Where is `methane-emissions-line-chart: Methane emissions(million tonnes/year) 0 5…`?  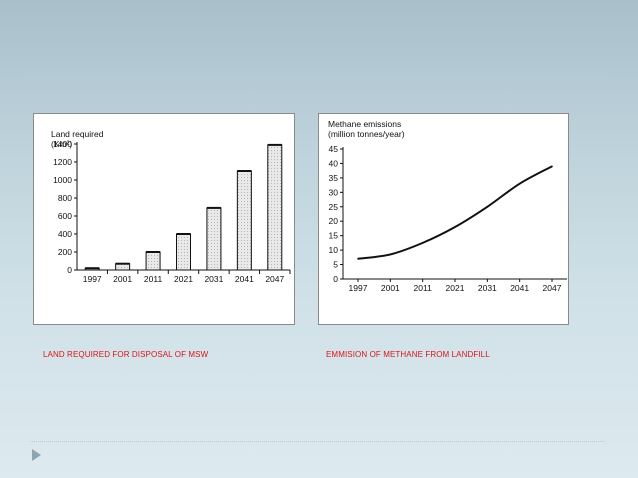
methane-emissions-line-chart: Methane emissions(million tonnes/year) 0 5… is located at coordinates (447, 206).